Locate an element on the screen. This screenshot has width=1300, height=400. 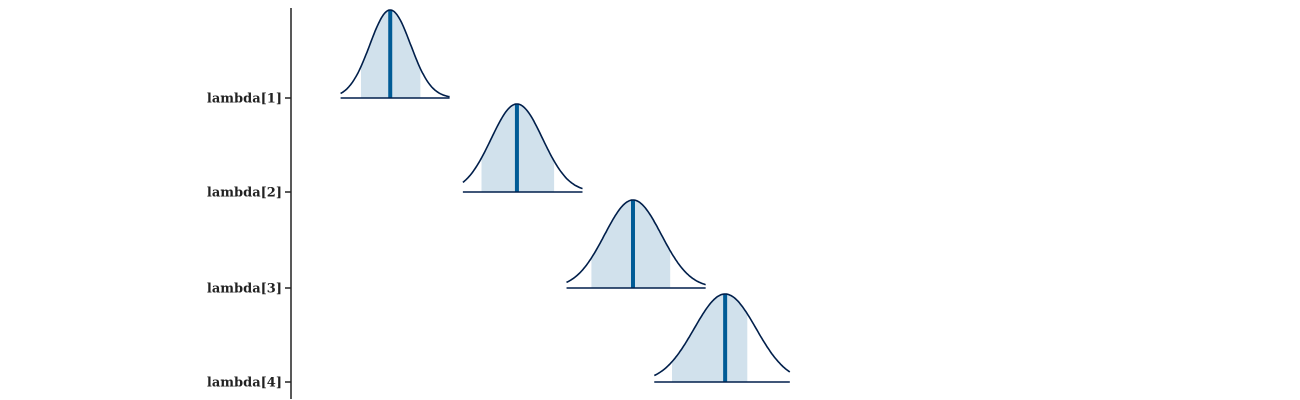
tick-label-lambda-4: lambda[4] is located at coordinates (244, 383).